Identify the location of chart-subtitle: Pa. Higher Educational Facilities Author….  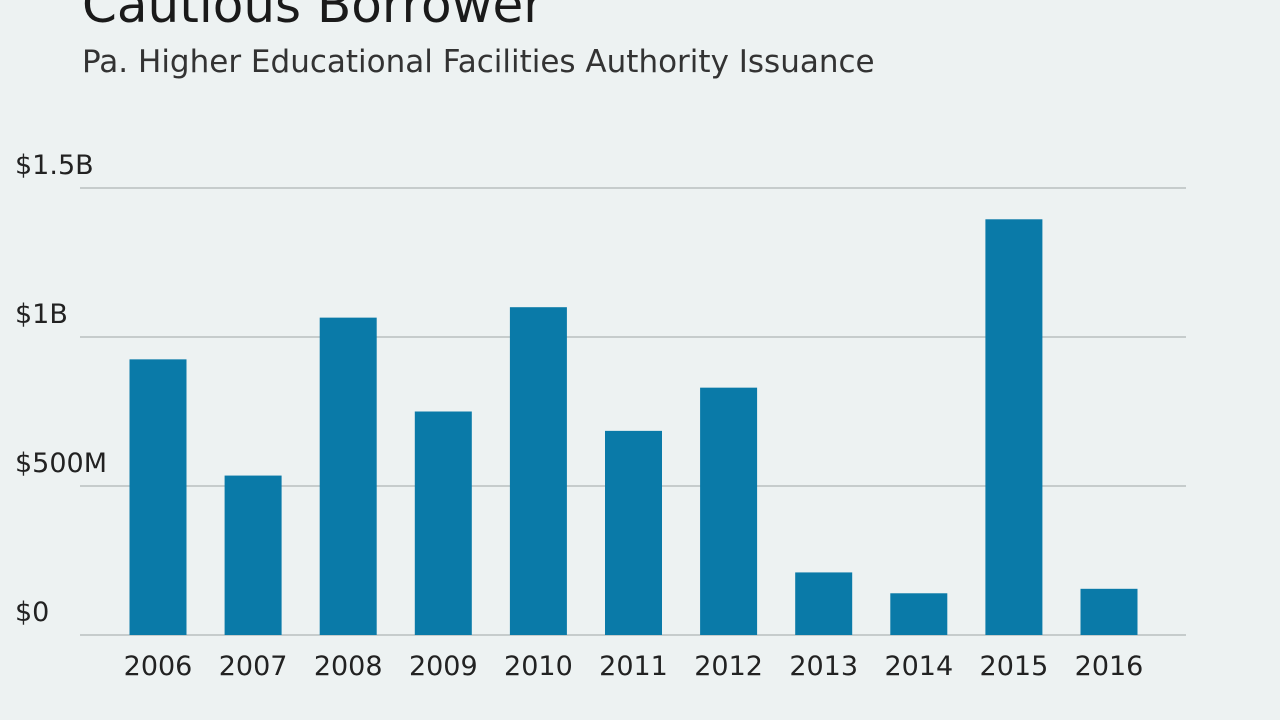
(478, 62).